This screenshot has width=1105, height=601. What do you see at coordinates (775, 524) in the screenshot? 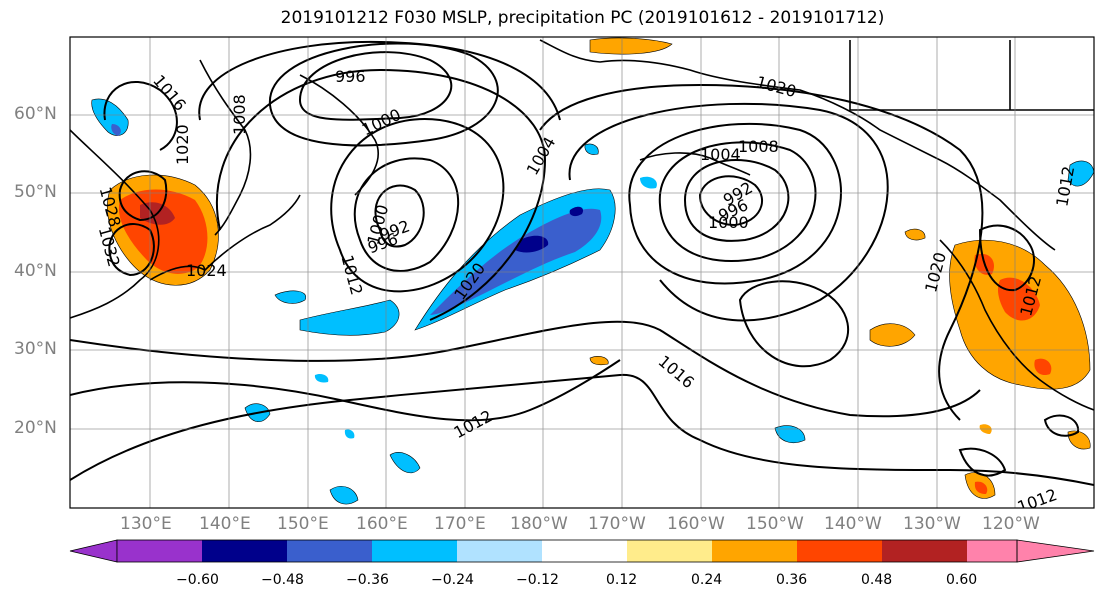
I see `lon-label: 150°W` at bounding box center [775, 524].